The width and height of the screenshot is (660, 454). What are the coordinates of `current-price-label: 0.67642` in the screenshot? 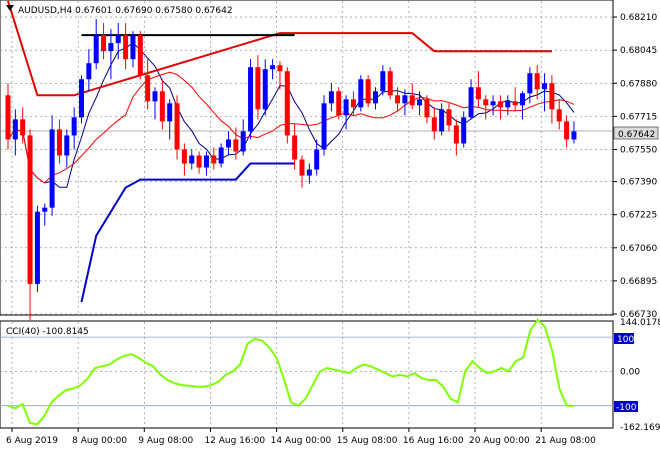 It's located at (636, 135).